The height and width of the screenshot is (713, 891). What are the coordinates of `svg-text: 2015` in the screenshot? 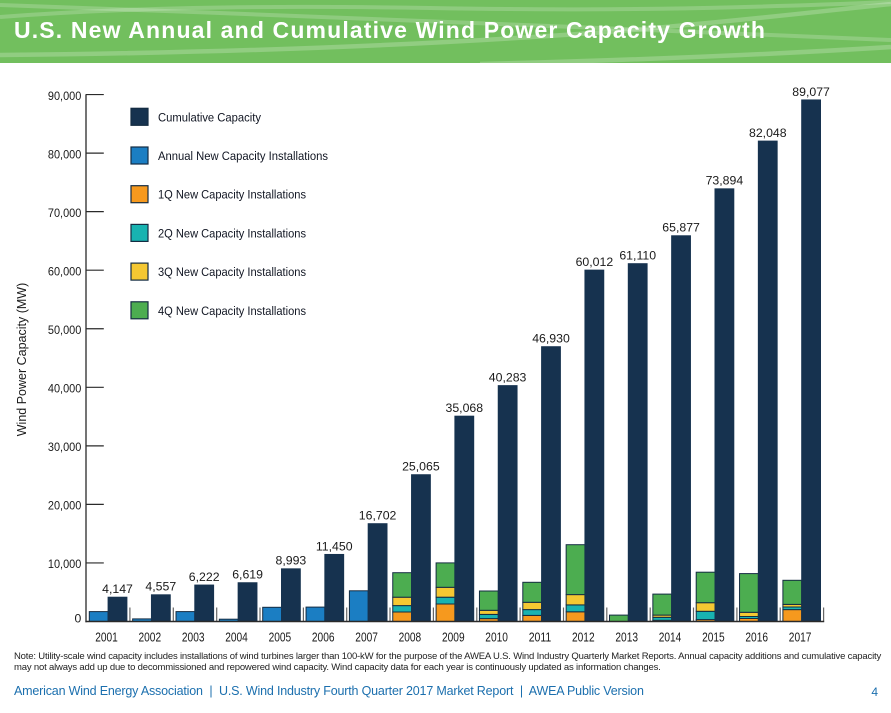 It's located at (713, 637).